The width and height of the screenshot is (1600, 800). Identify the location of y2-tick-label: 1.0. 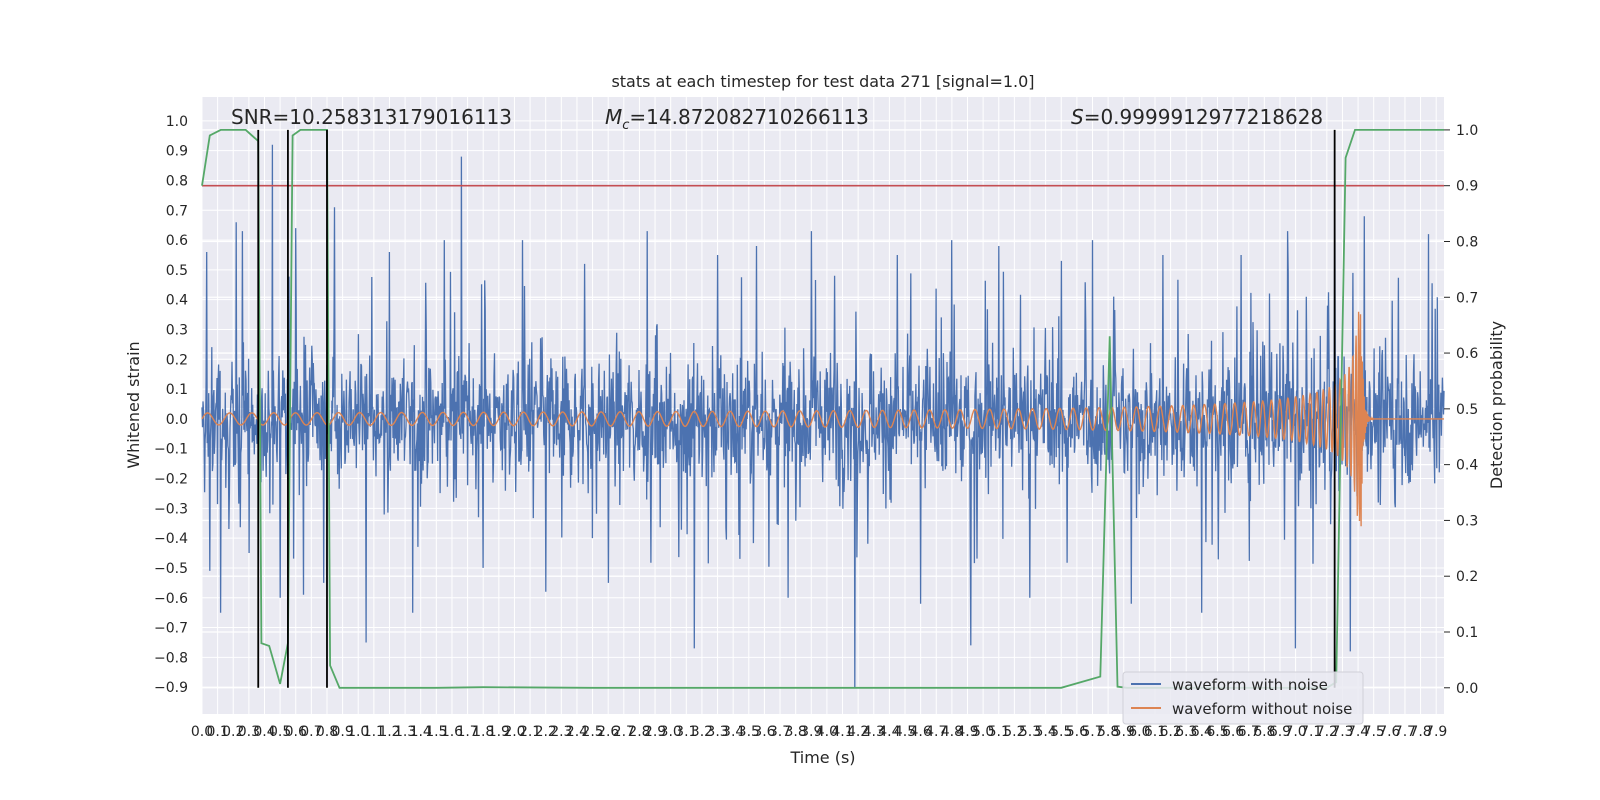
(1467, 131).